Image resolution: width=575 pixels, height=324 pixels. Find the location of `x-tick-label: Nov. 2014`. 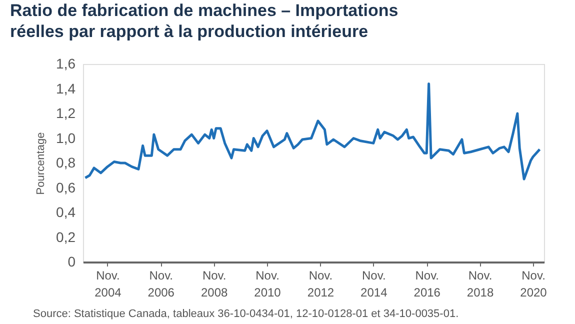

x-tick-label: Nov. 2014 is located at coordinates (374, 284).